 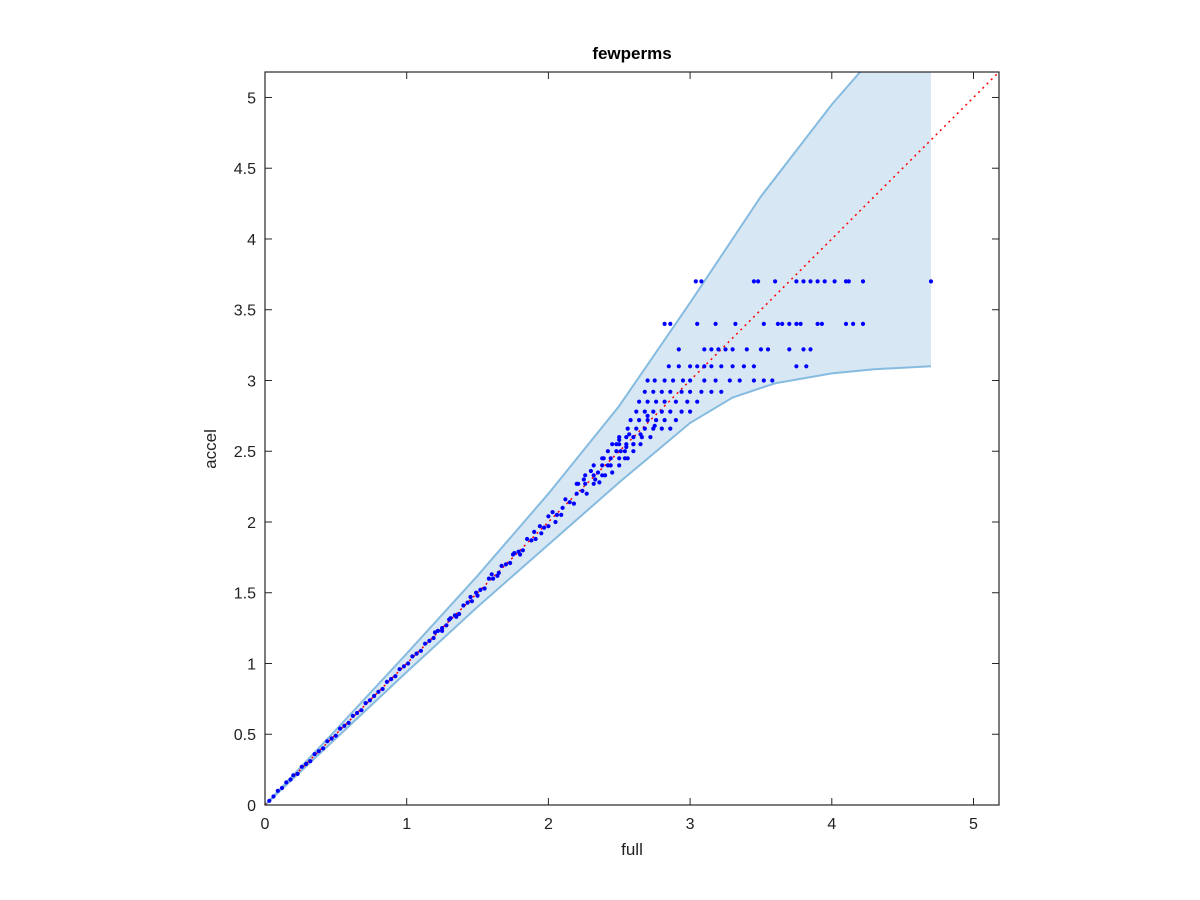 What do you see at coordinates (251, 98) in the screenshot?
I see `y-tick-label: 5` at bounding box center [251, 98].